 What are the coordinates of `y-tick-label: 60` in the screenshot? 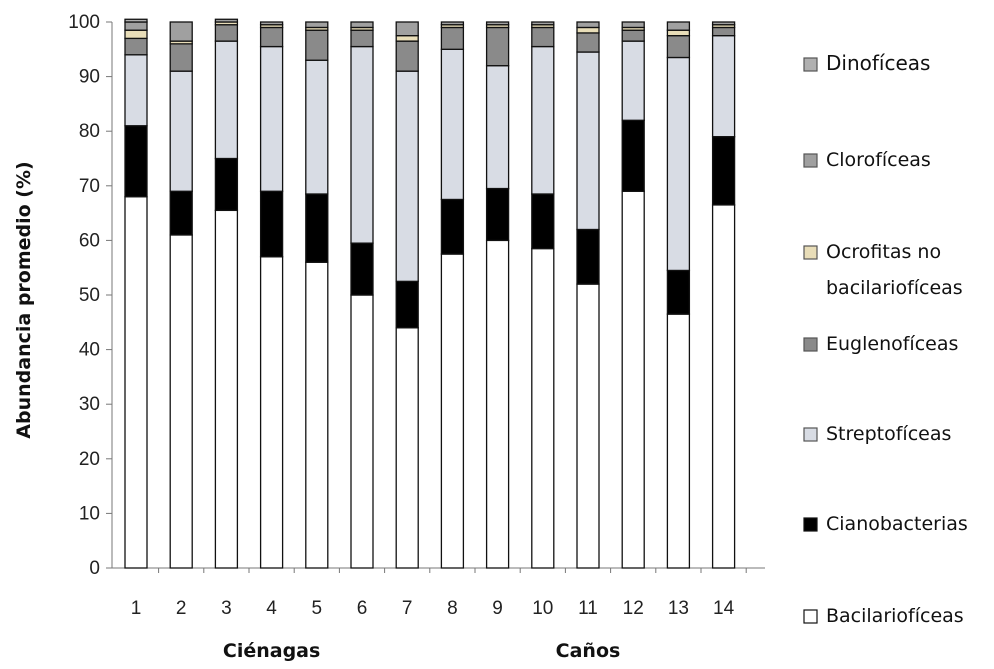 It's located at (89, 240).